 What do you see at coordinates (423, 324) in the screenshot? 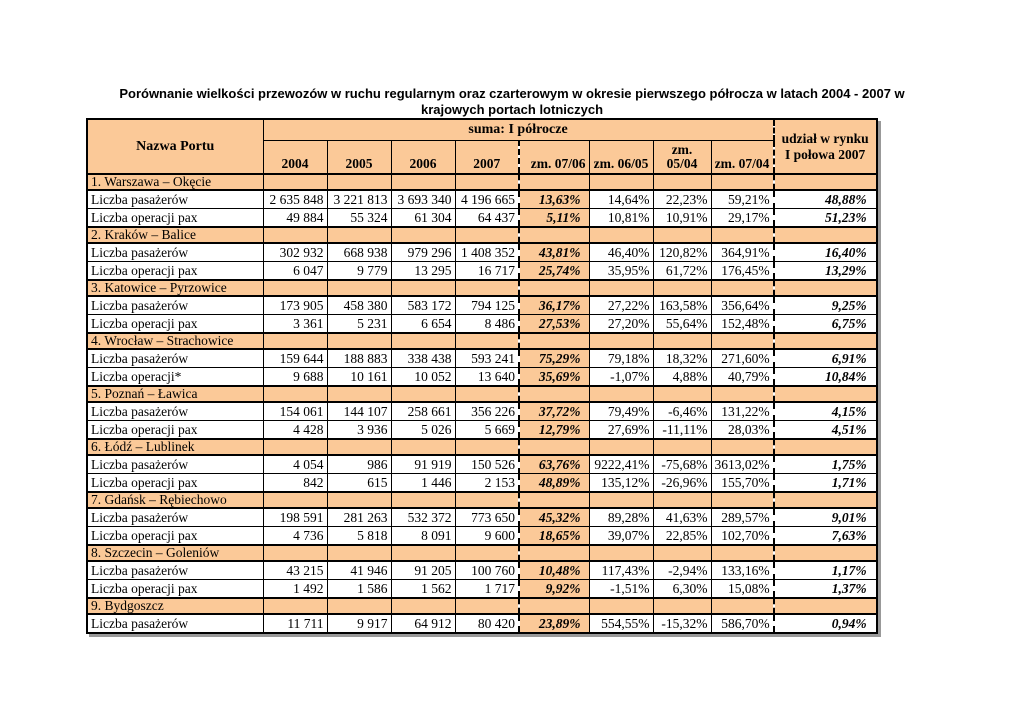
I see `metric-value: 6 654` at bounding box center [423, 324].